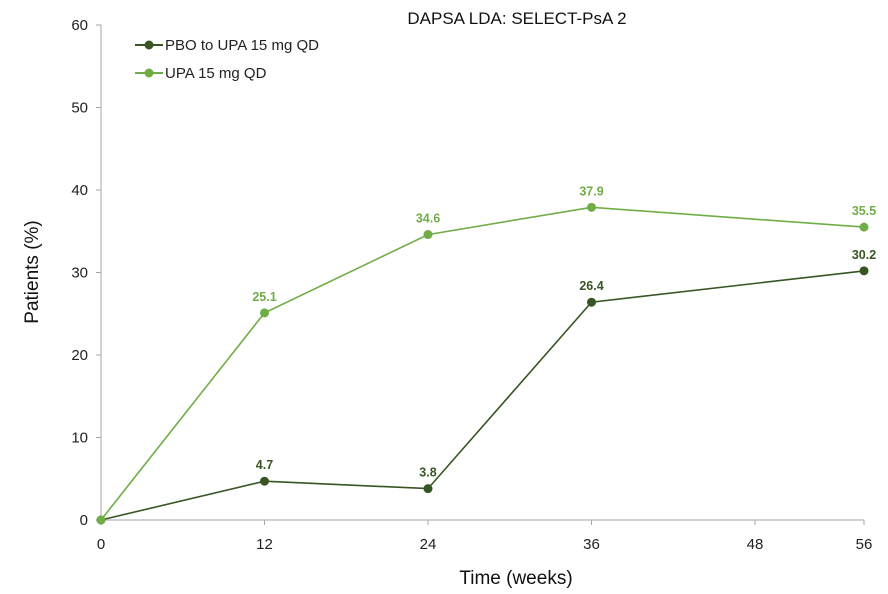 The height and width of the screenshot is (594, 888). I want to click on y-tick-label: 40, so click(79, 190).